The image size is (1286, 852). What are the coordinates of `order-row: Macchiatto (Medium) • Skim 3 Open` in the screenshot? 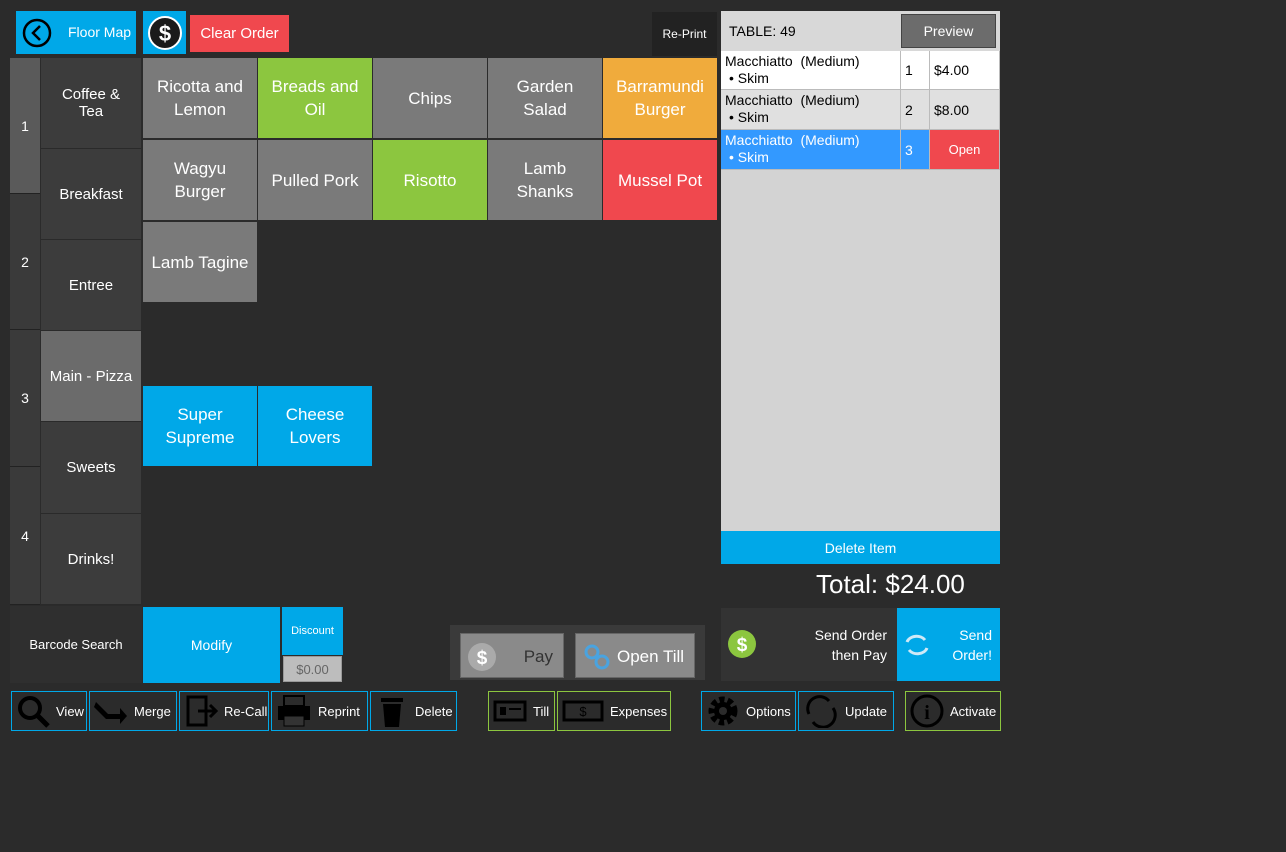 It's located at (860, 150).